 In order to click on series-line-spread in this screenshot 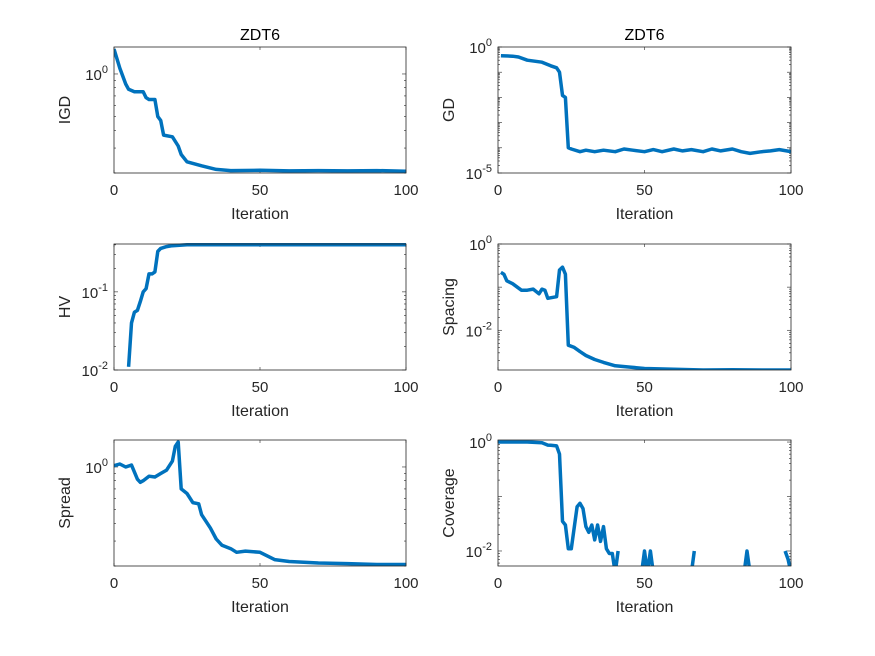, I will do `click(260, 503)`.